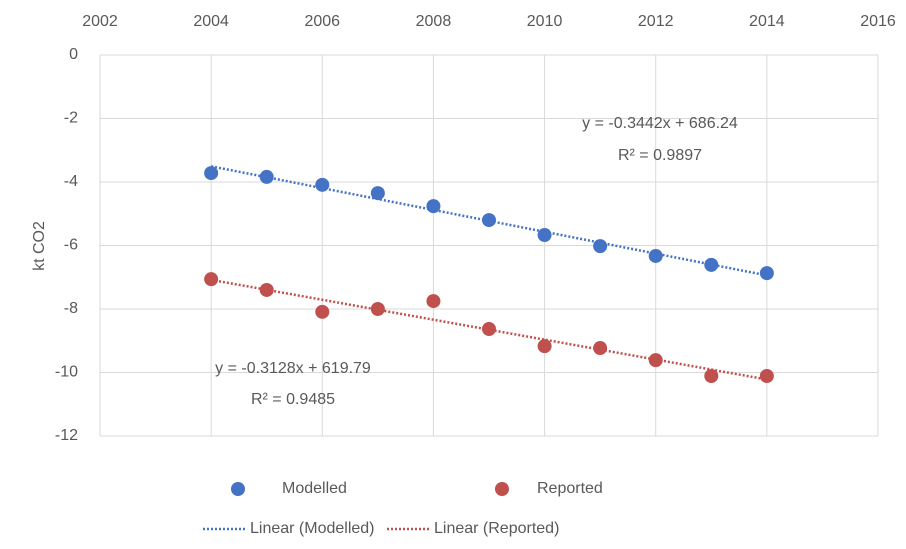  Describe the element at coordinates (660, 123) in the screenshot. I see `trendline-equation: y = -0.3442x + 686.24` at that location.